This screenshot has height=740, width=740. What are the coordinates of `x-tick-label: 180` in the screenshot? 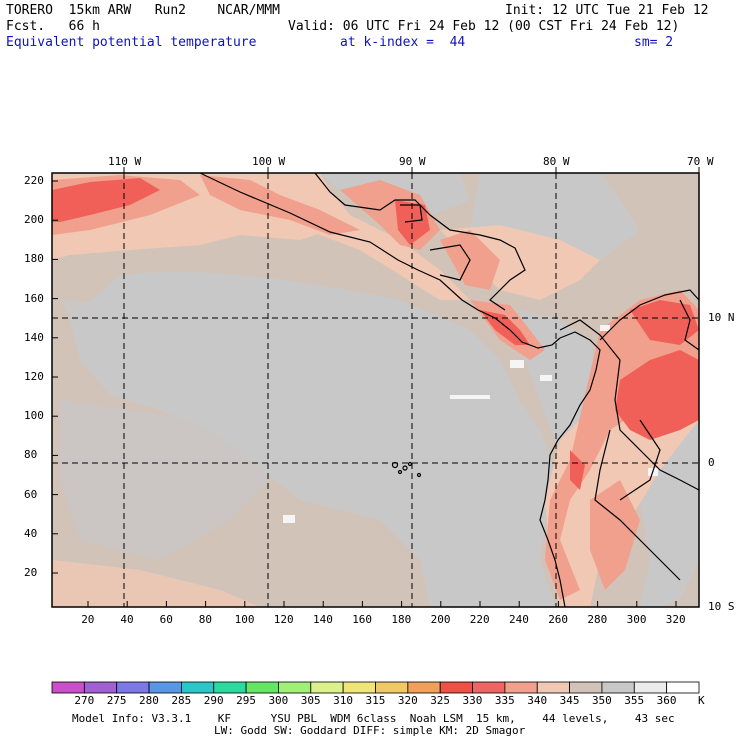 It's located at (401, 619).